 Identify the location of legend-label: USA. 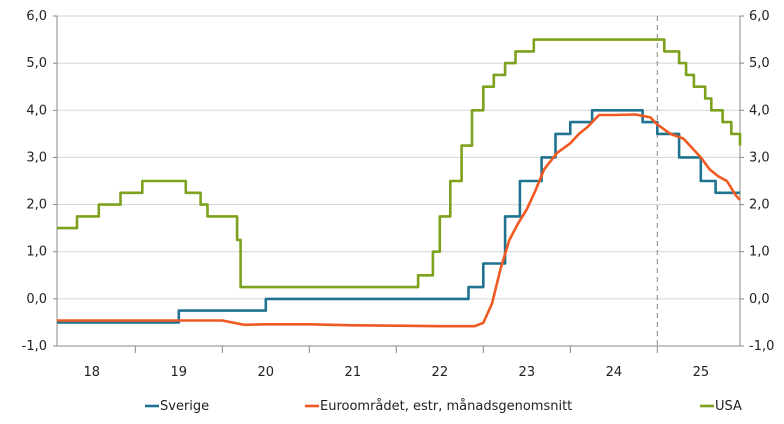
(728, 406).